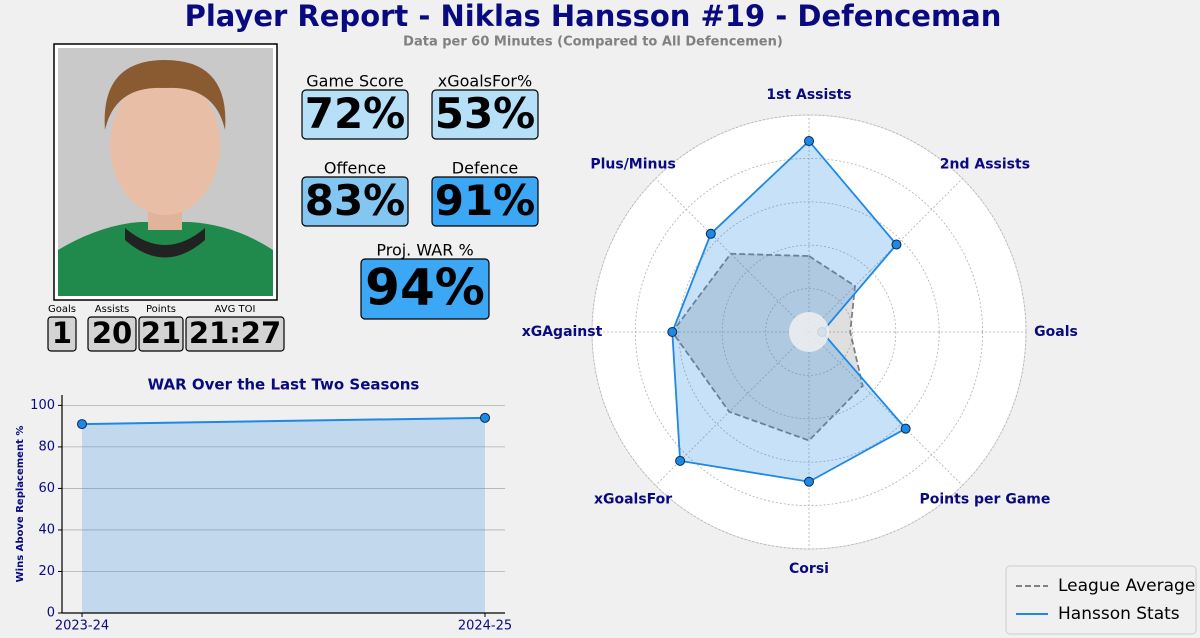 The height and width of the screenshot is (638, 1200). I want to click on count-label: AVG TOI, so click(235, 309).